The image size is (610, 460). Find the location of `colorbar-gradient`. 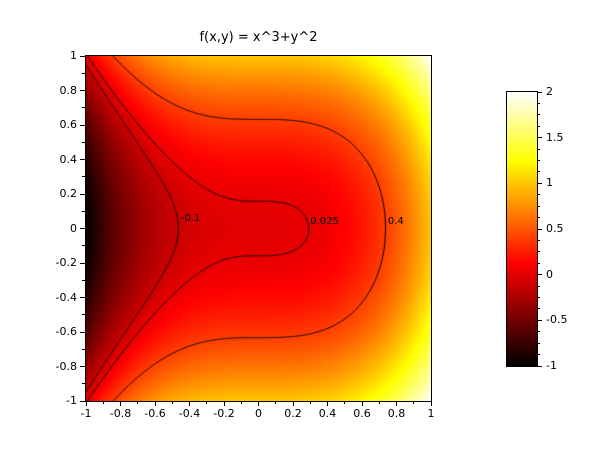

colorbar-gradient is located at coordinates (522, 229).